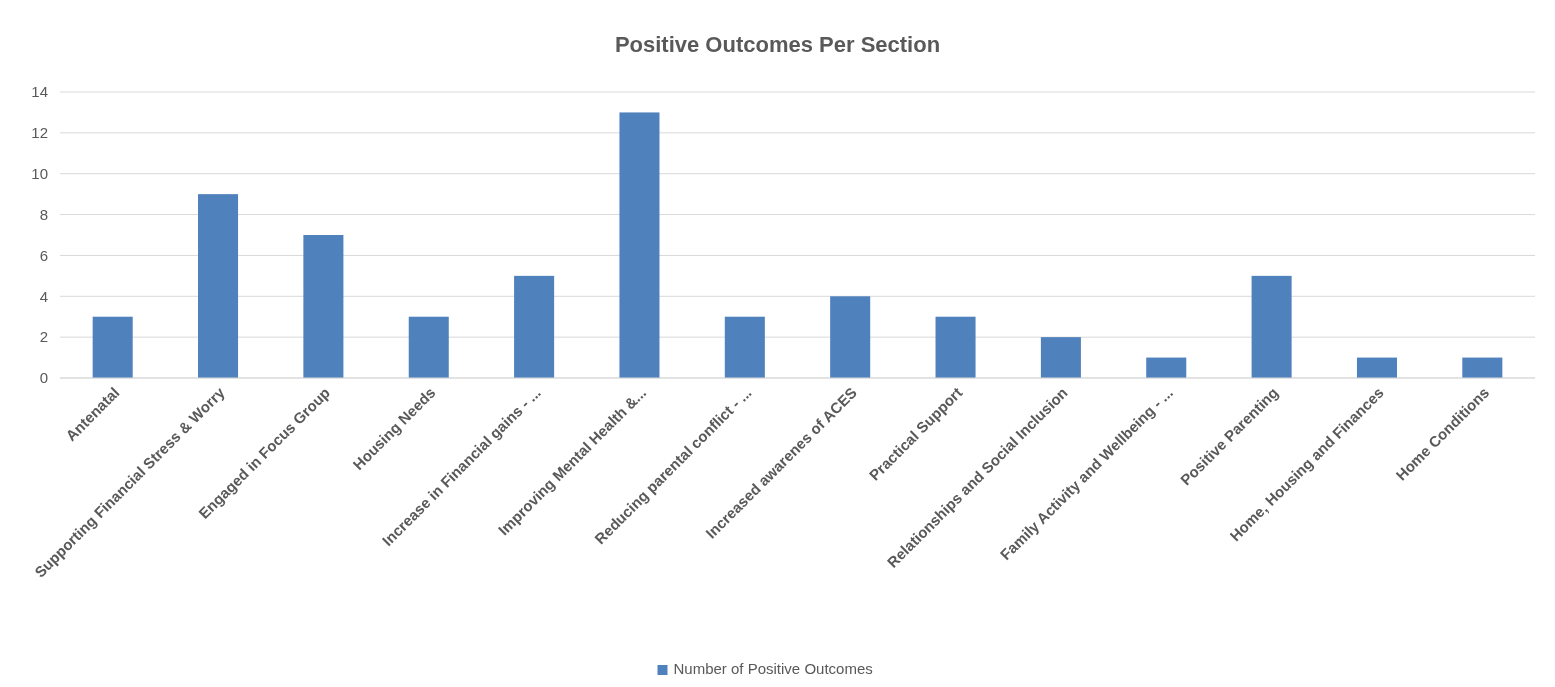 The height and width of the screenshot is (687, 1555). Describe the element at coordinates (773, 668) in the screenshot. I see `legend-label: Number of Positive Outcomes` at that location.